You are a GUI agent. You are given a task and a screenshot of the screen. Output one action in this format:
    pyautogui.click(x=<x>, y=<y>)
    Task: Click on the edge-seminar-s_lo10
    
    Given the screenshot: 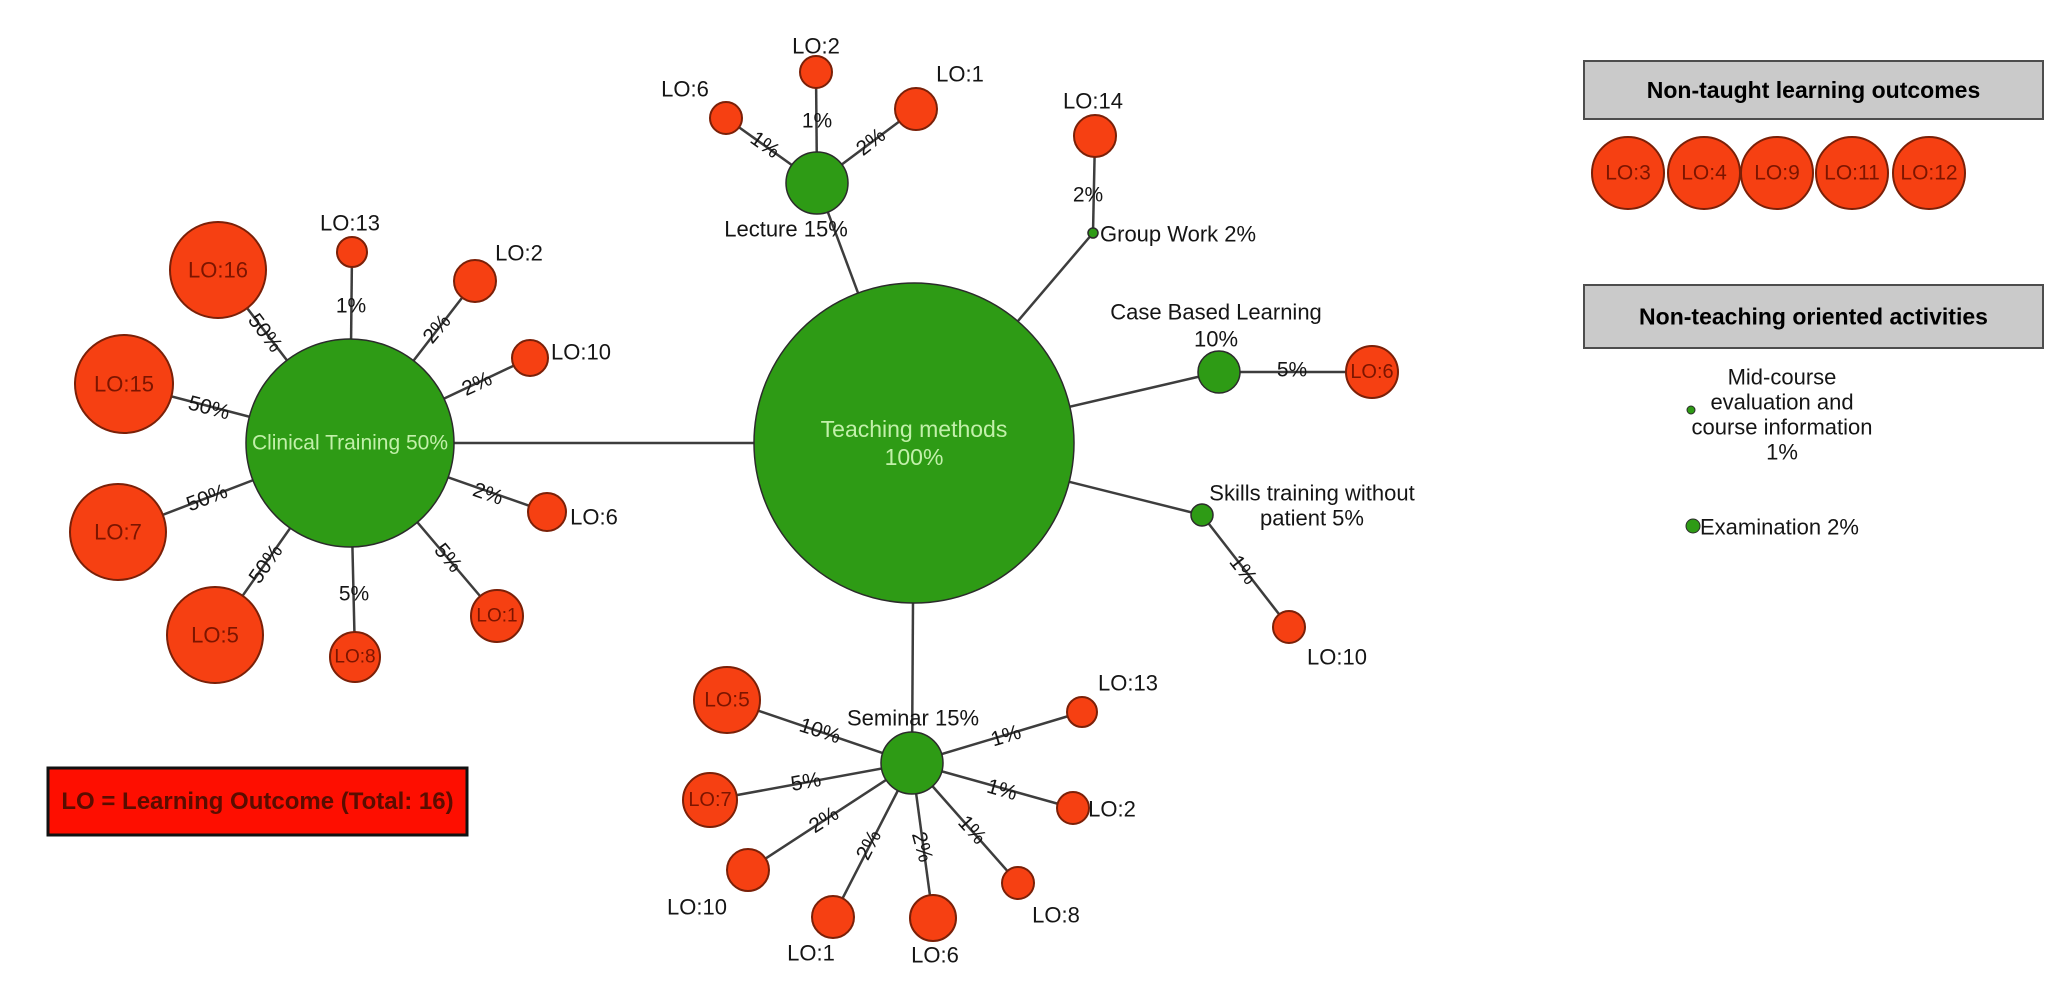 What is the action you would take?
    pyautogui.click(x=830, y=816)
    